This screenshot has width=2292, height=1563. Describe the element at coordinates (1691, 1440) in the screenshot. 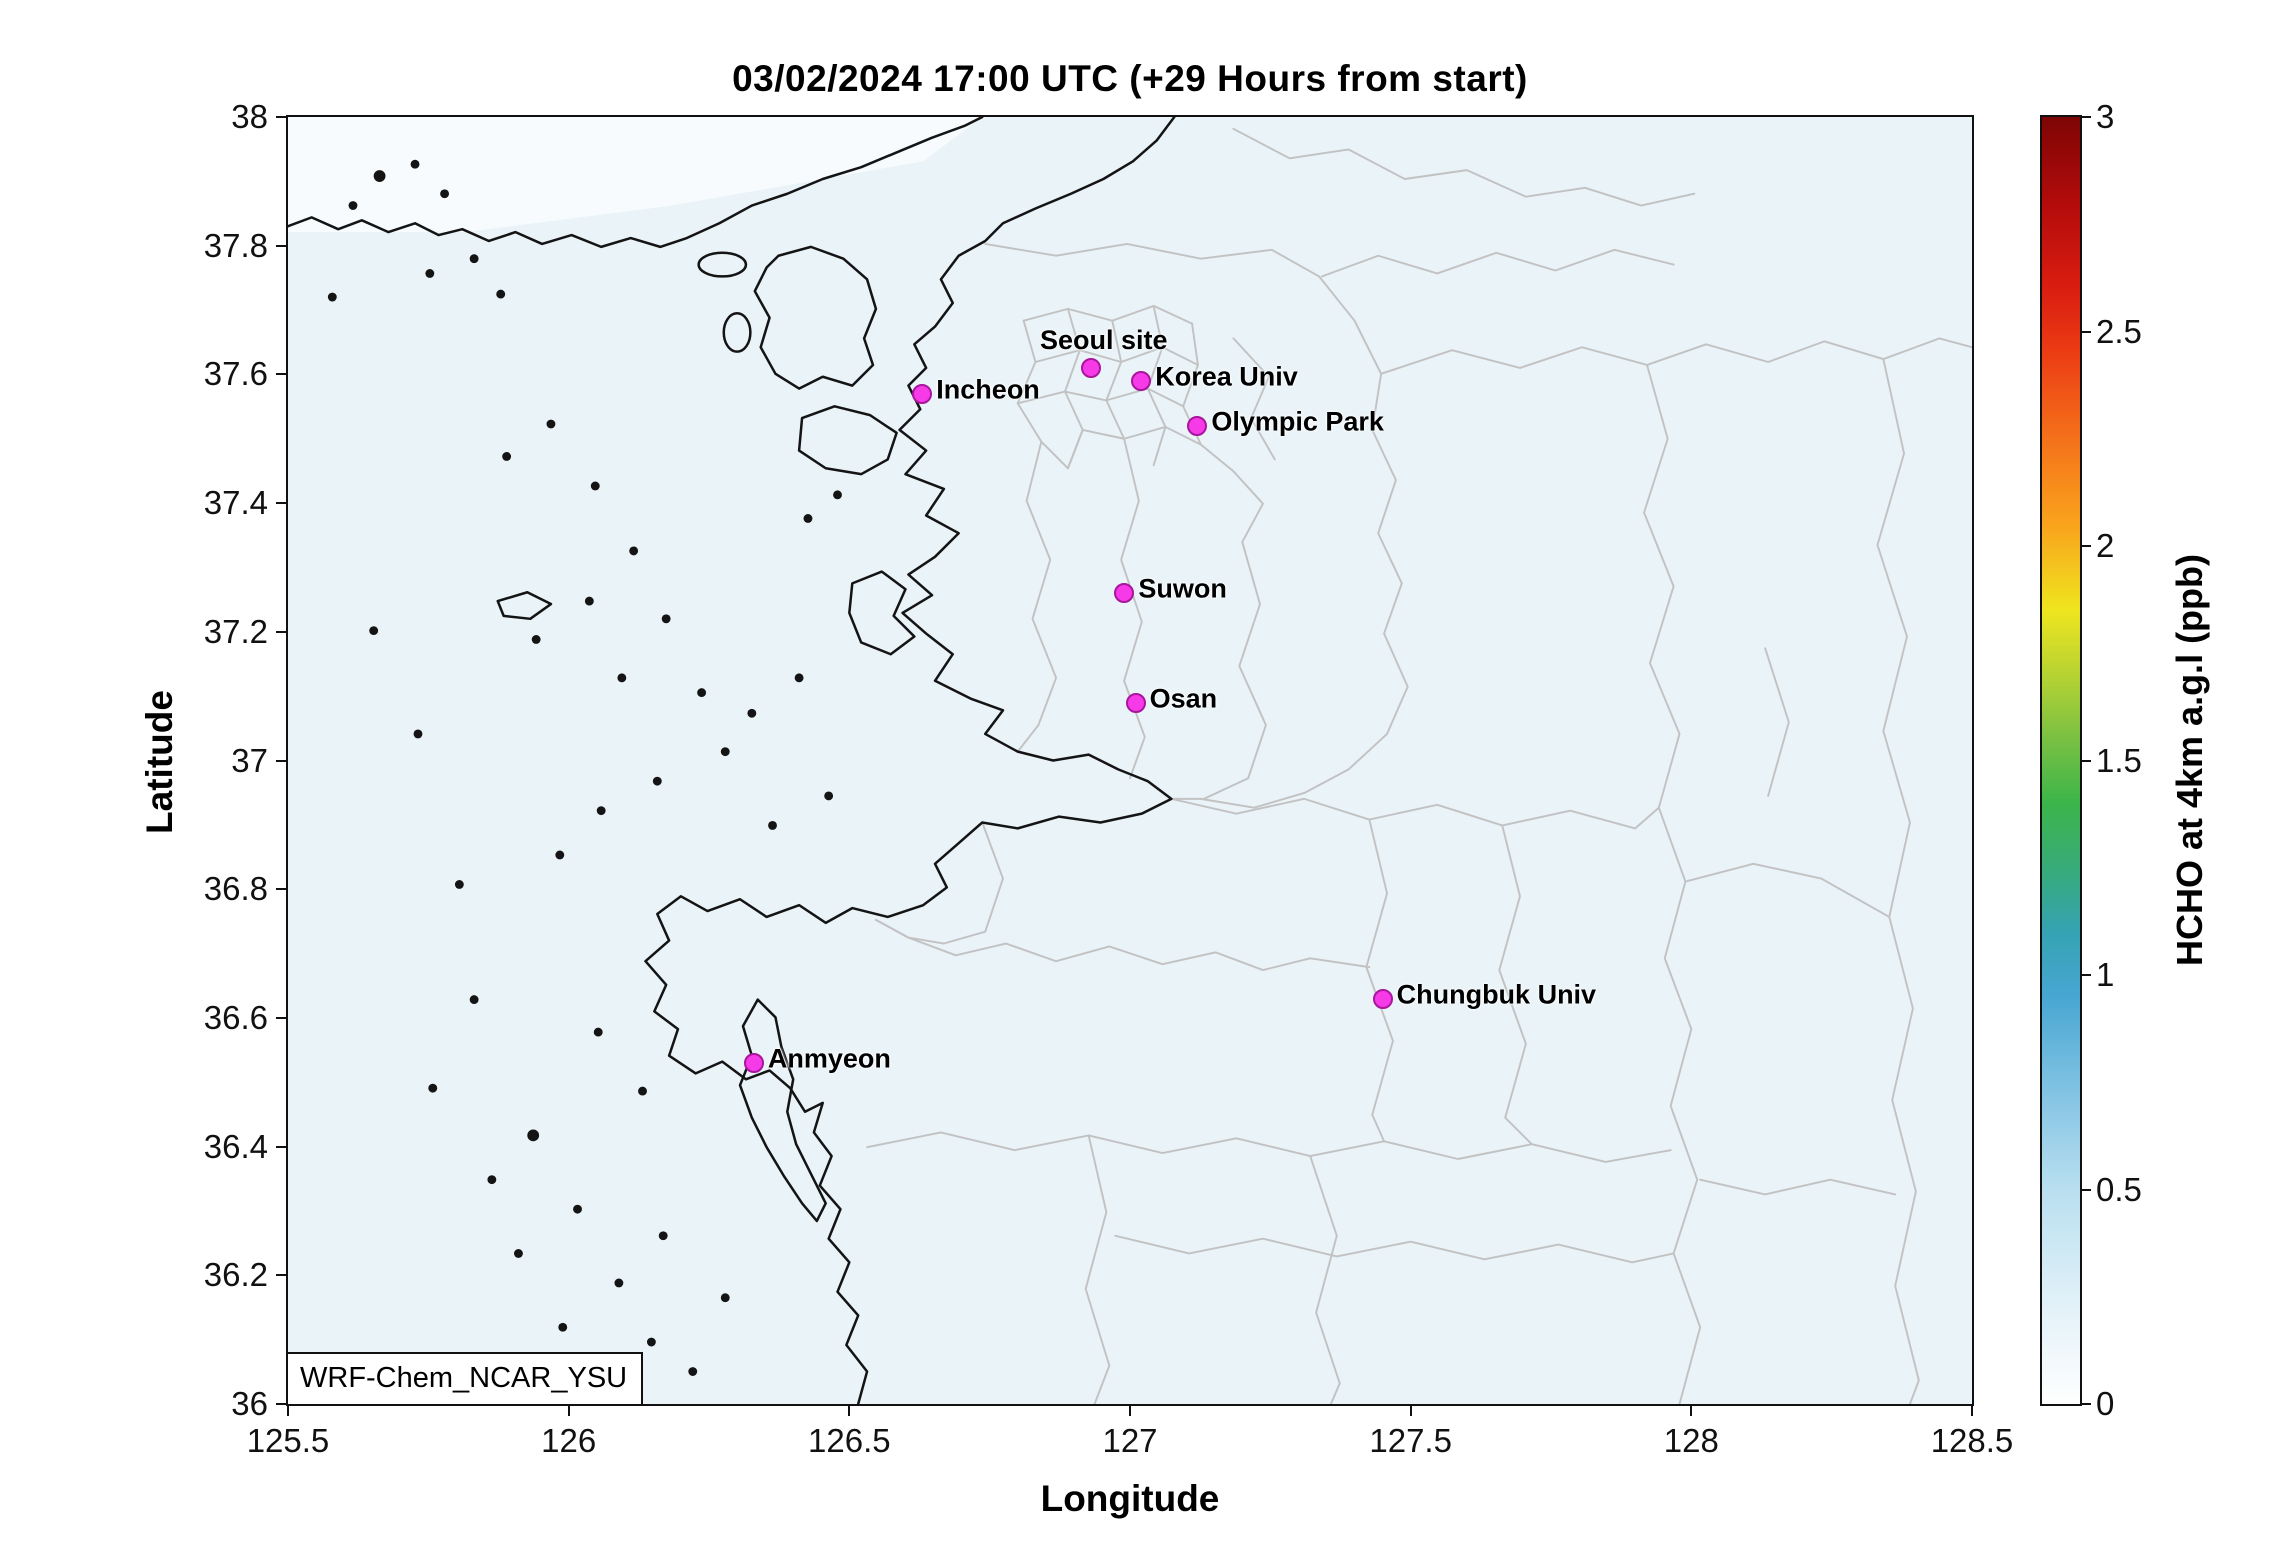

I see `x-tick-label: 128` at that location.